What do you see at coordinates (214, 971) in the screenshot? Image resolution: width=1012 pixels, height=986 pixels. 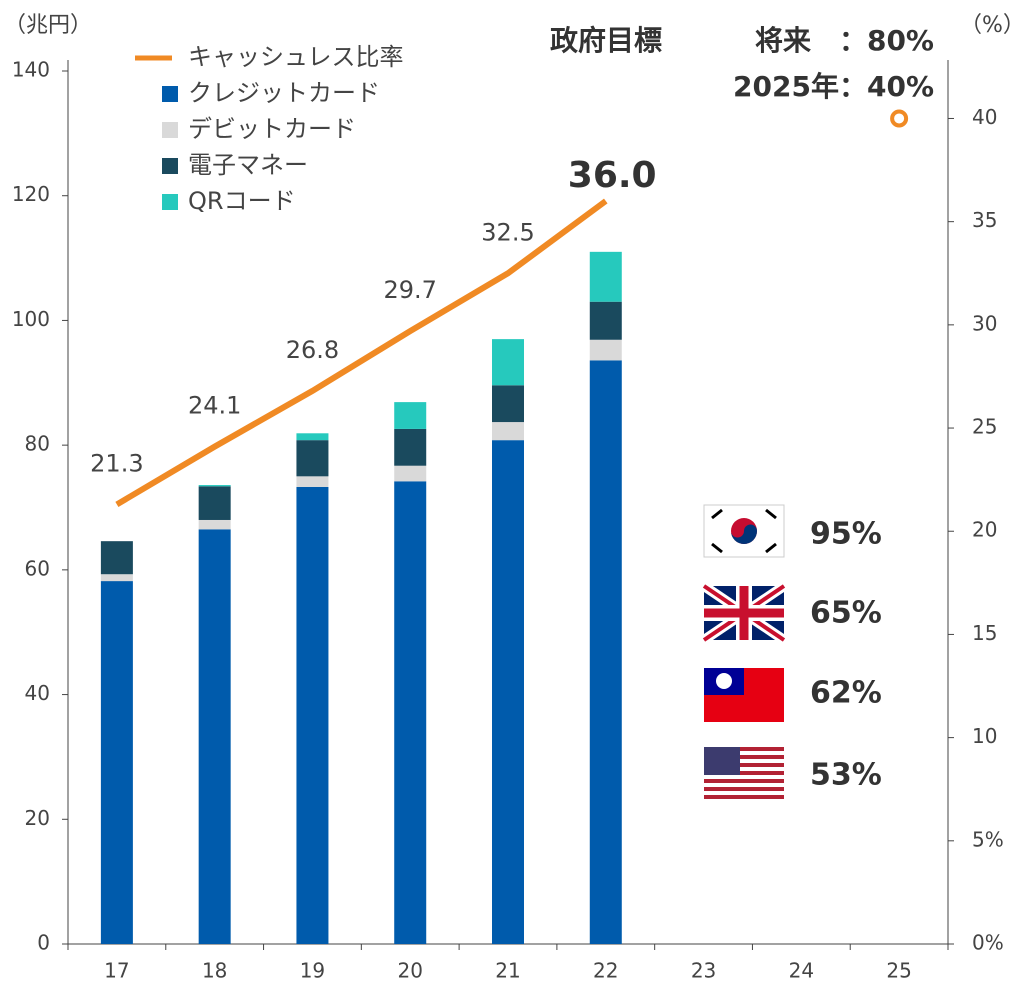 I see `x-tick-label: 18` at bounding box center [214, 971].